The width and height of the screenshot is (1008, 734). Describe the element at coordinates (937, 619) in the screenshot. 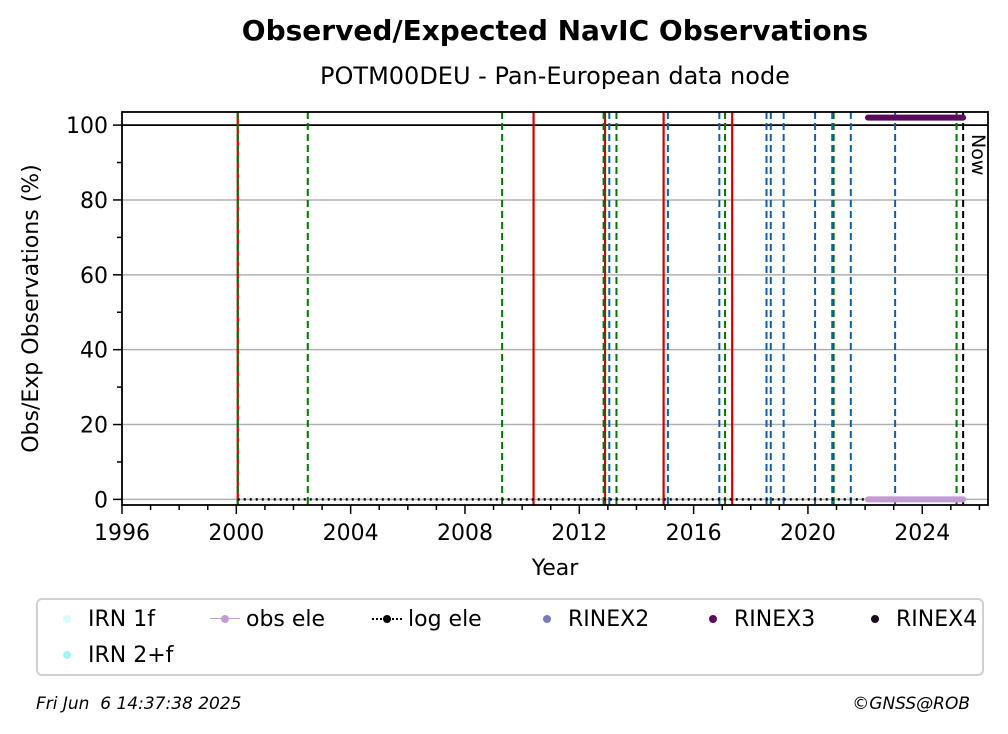

I see `legend-label: RINEX4` at that location.